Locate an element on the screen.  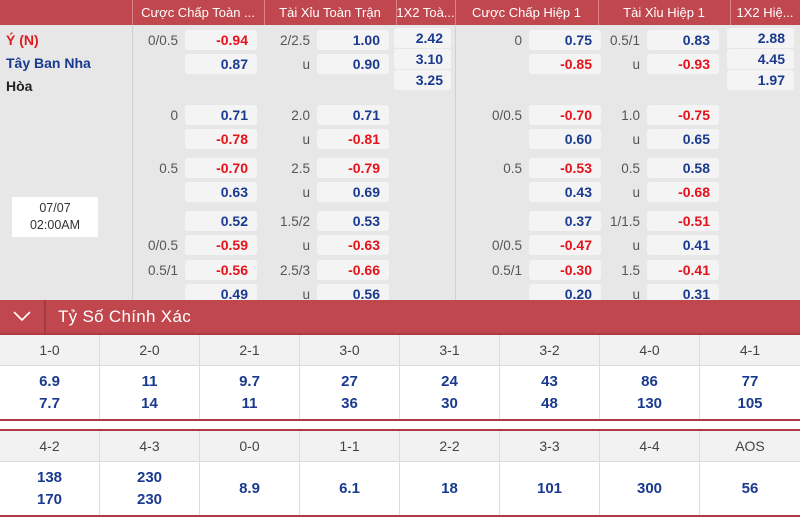
score-odds-cell: 24 30 is located at coordinates (450, 392).